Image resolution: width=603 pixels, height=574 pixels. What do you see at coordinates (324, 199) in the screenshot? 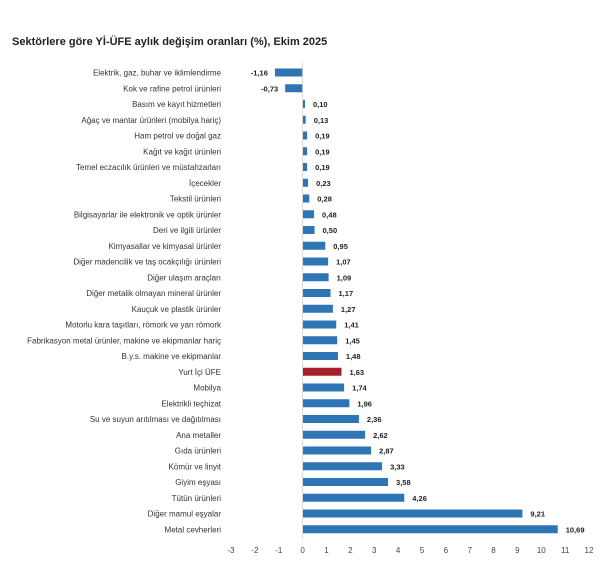
I see `value-label: 0,28` at bounding box center [324, 199].